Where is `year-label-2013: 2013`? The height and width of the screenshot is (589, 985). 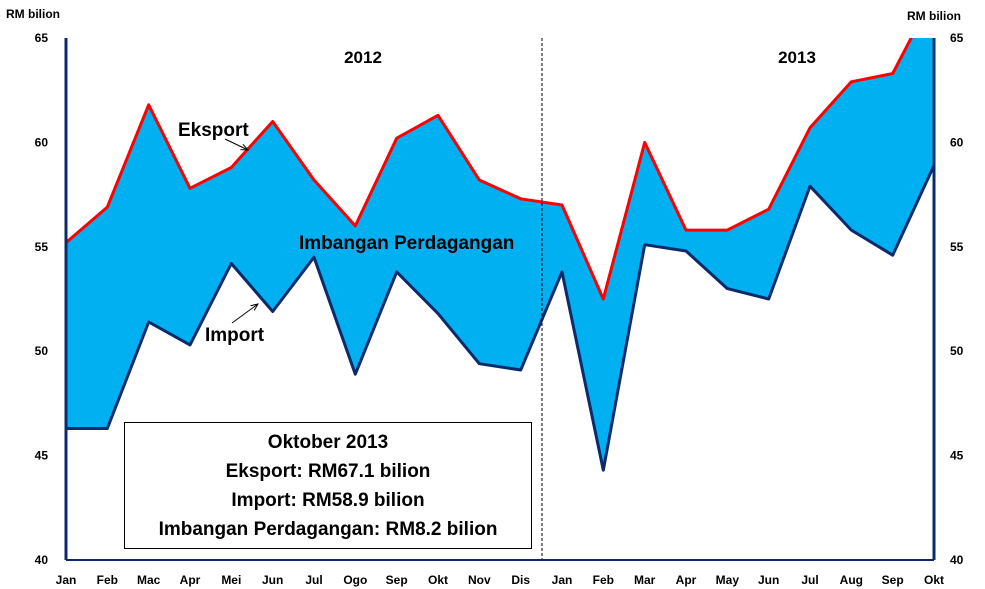
year-label-2013: 2013 is located at coordinates (797, 57).